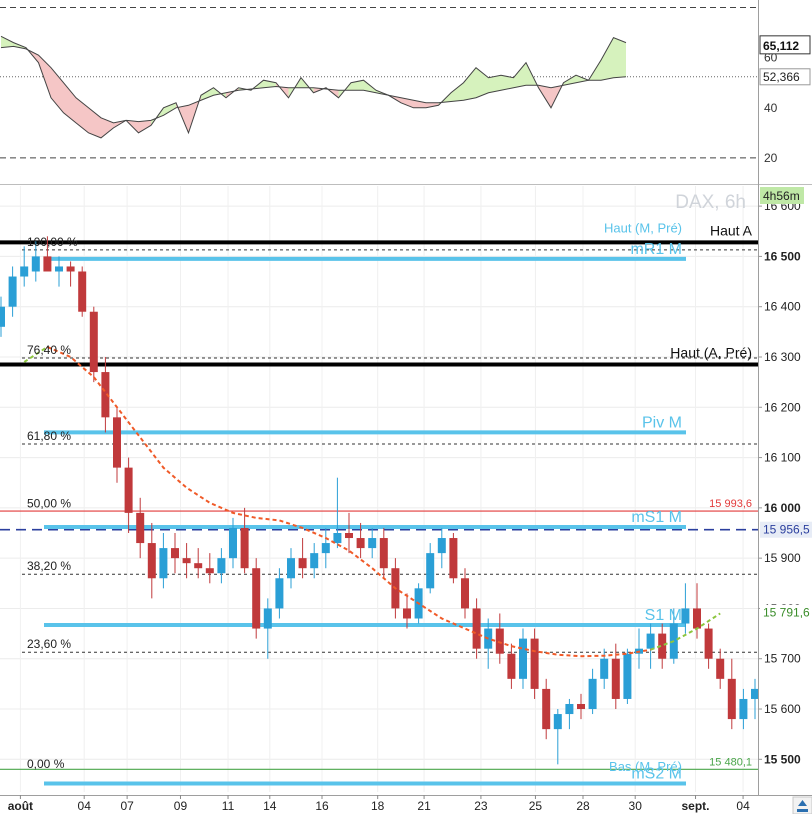 Image resolution: width=812 pixels, height=819 pixels. What do you see at coordinates (656, 517) in the screenshot?
I see `pivot-label: mS1 M` at bounding box center [656, 517].